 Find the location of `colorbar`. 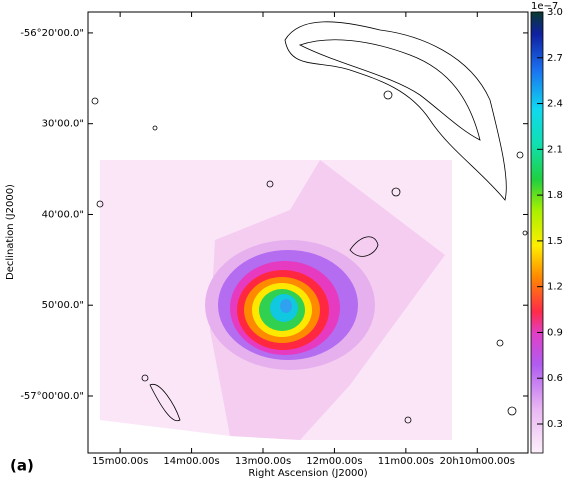

colorbar is located at coordinates (537, 232).